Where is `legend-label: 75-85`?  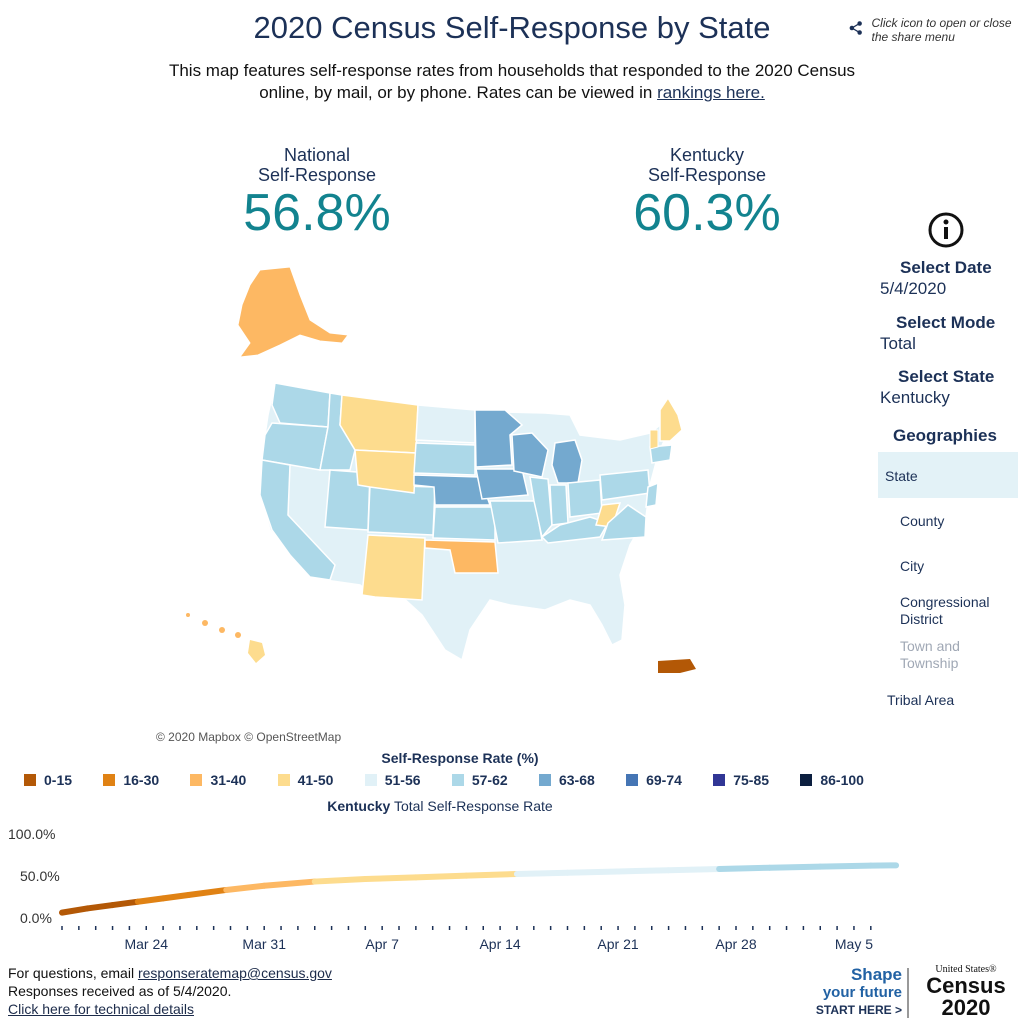
legend-label: 75-85 is located at coordinates (751, 780).